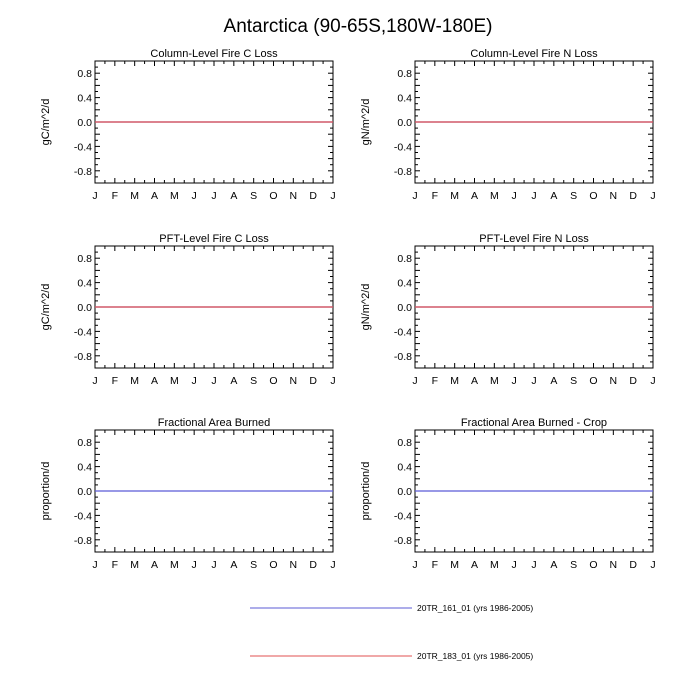  I want to click on panel-title: Fractional Area Burned, so click(214, 423).